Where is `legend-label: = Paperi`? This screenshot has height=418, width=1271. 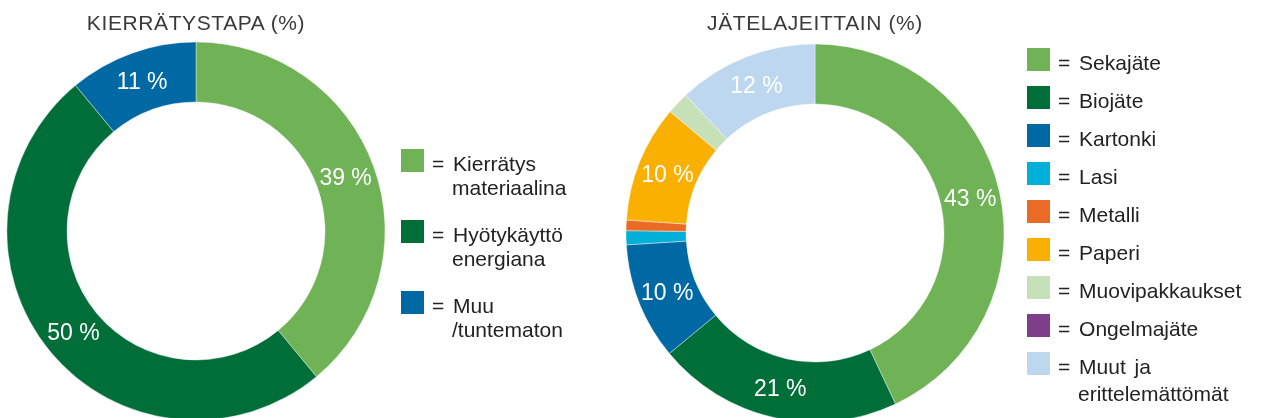 legend-label: = Paperi is located at coordinates (1099, 252).